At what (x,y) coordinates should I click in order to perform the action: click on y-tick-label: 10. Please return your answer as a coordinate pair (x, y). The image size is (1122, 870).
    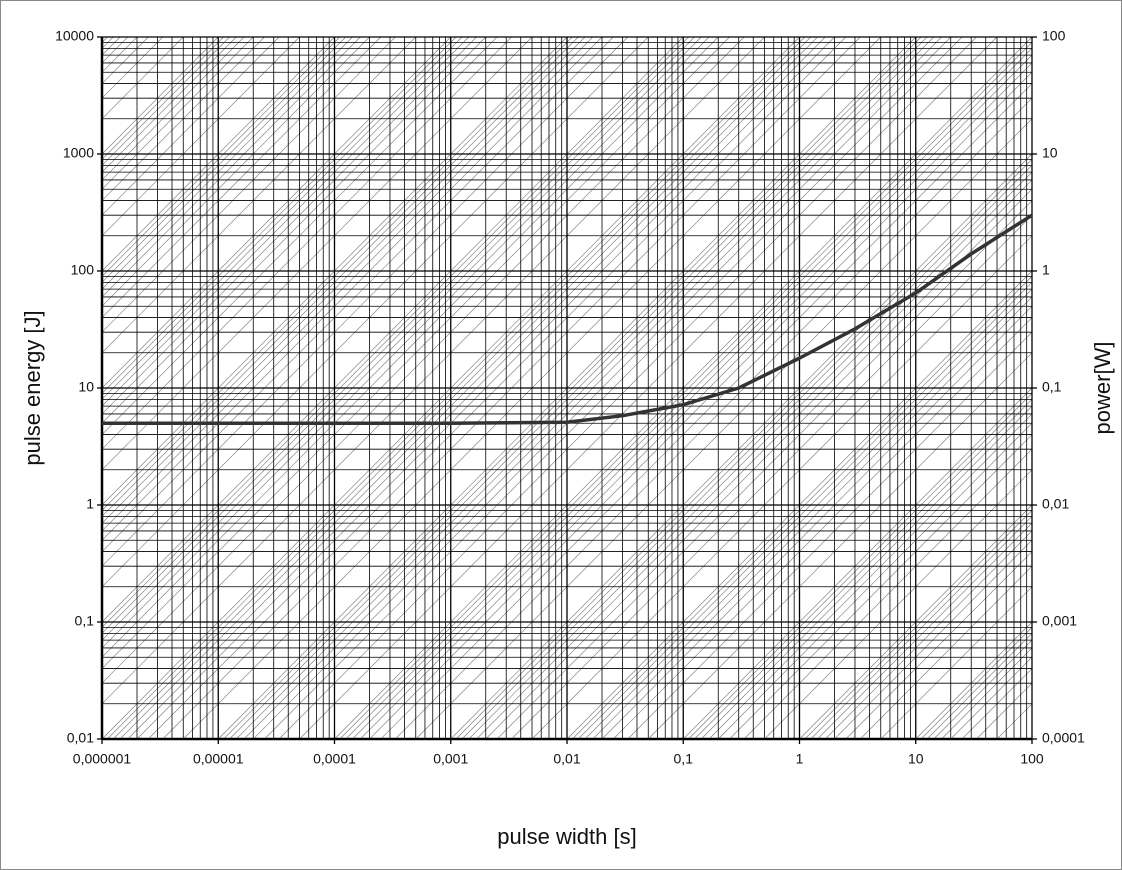
    Looking at the image, I should click on (86, 387).